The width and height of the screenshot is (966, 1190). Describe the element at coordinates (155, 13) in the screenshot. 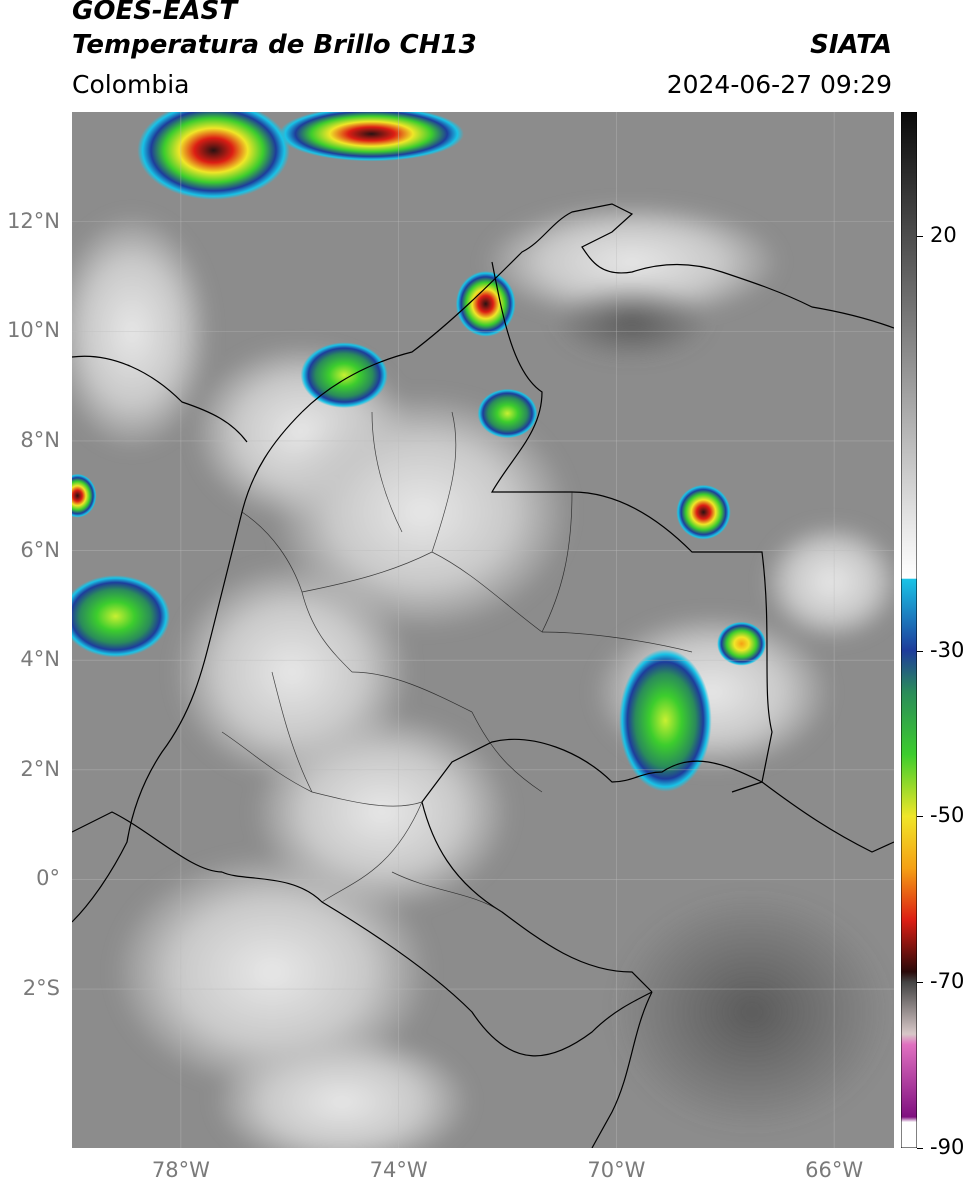

I see `satellite-title: GOES-EAST` at that location.